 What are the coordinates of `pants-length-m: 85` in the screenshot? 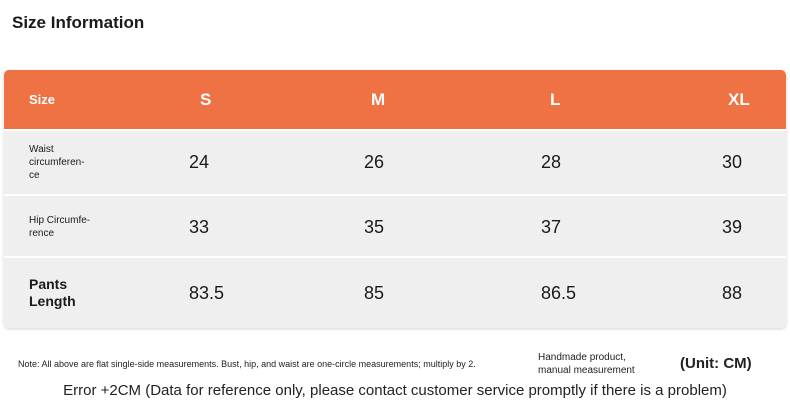 It's located at (374, 292).